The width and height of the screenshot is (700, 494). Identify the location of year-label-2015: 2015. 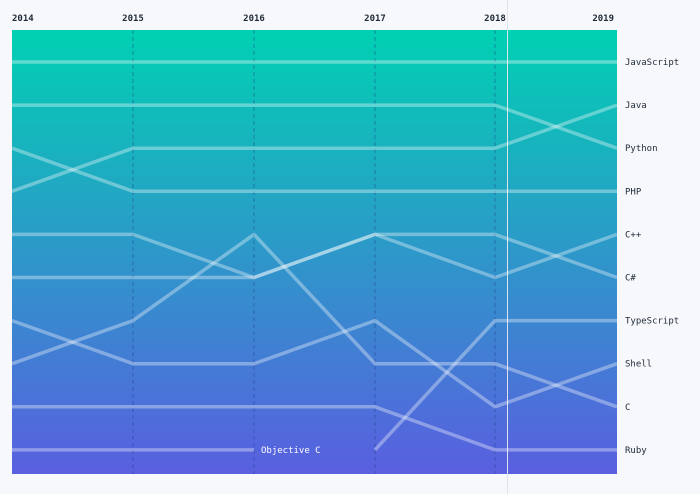
(133, 19).